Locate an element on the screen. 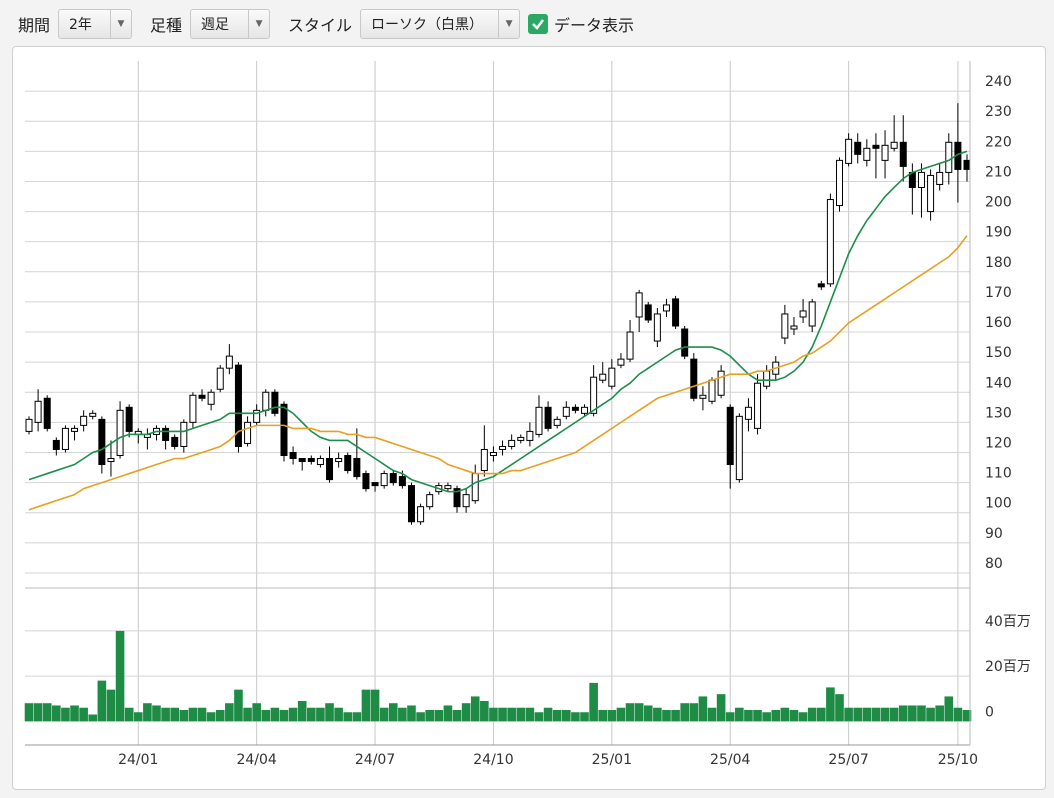 This screenshot has height=798, width=1054. bar-type-dropdown: 週足 ▼ is located at coordinates (230, 24).